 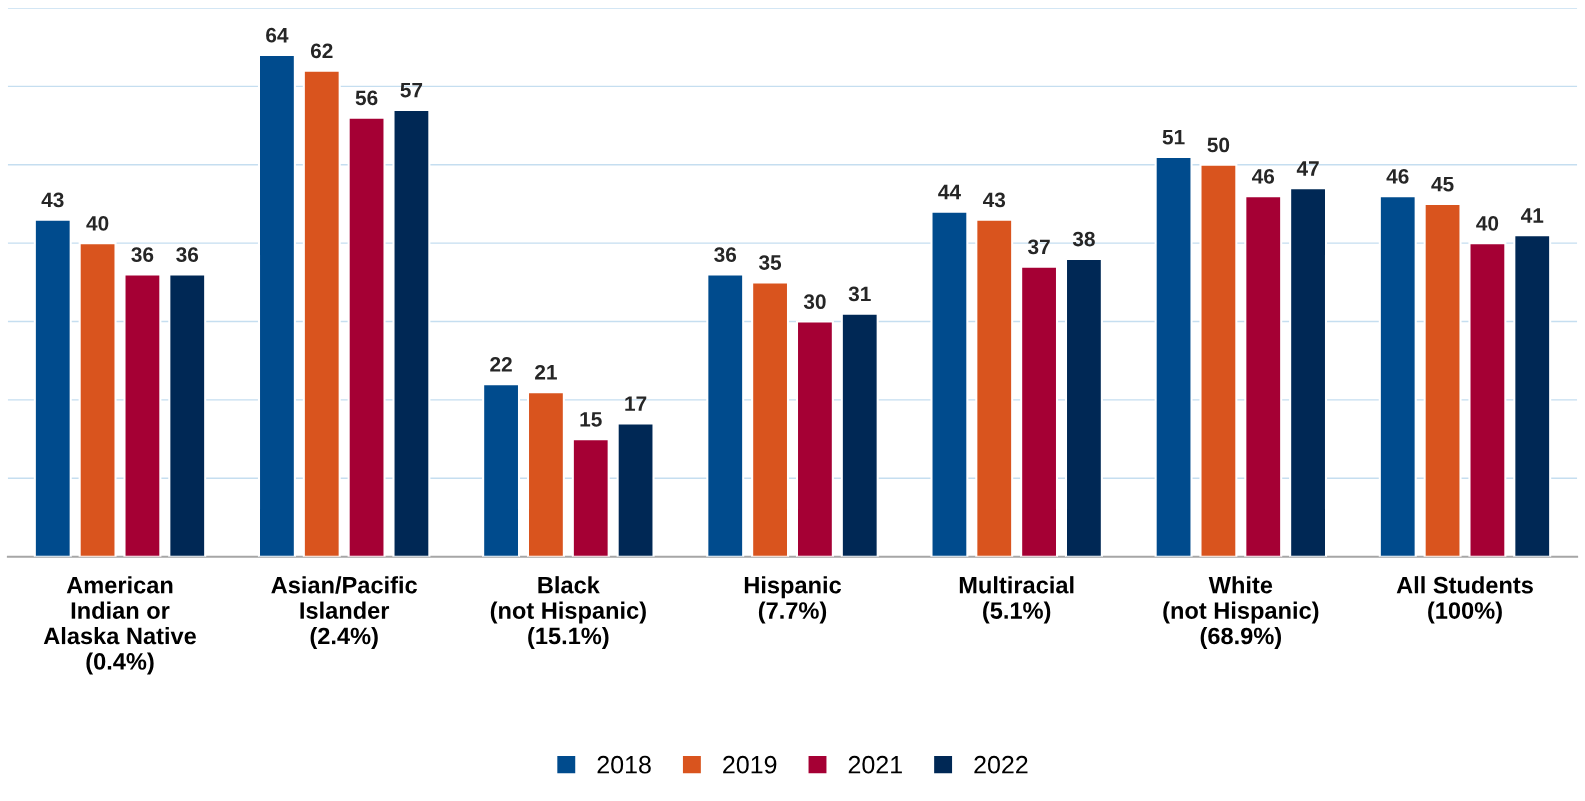 What do you see at coordinates (1001, 764) in the screenshot?
I see `legend-label: 2022` at bounding box center [1001, 764].